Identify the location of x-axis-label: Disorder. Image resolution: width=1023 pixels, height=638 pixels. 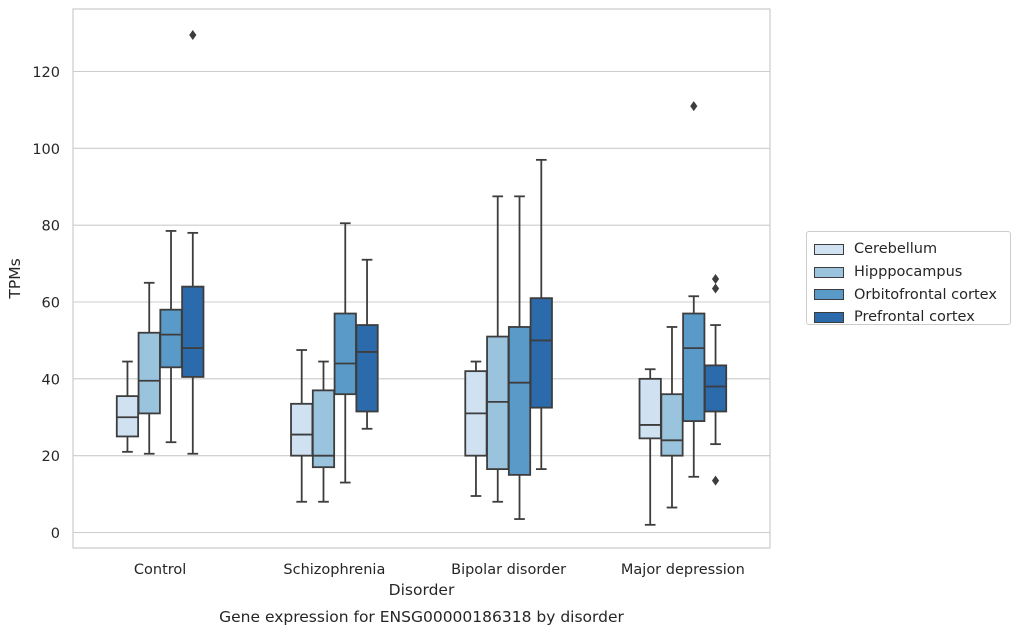
(422, 590).